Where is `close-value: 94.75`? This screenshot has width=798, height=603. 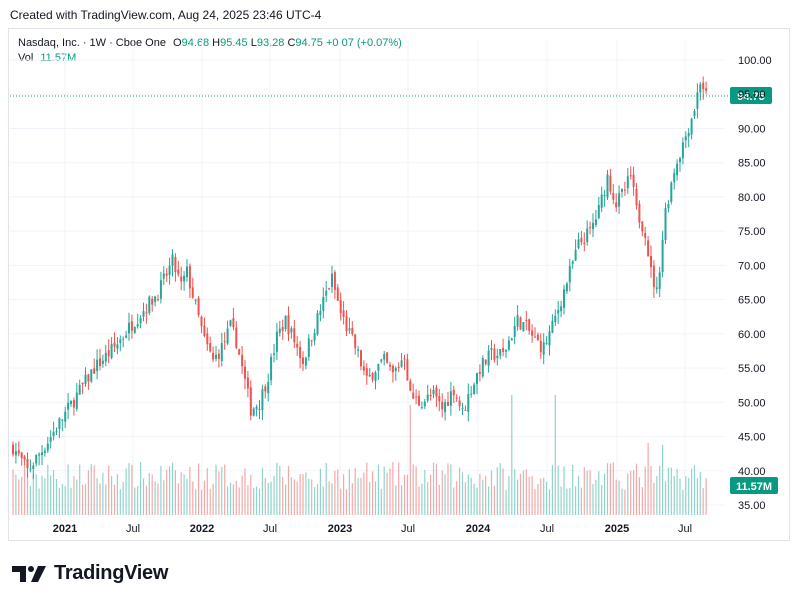 close-value: 94.75 is located at coordinates (309, 43).